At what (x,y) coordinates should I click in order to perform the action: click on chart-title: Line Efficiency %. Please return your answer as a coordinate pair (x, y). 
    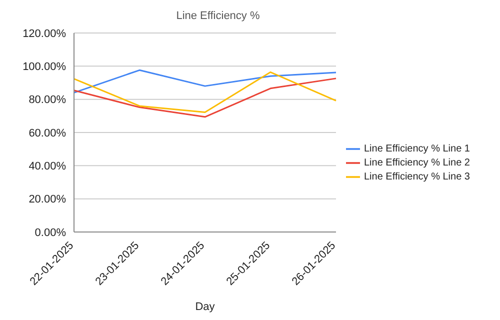
    Looking at the image, I should click on (218, 16).